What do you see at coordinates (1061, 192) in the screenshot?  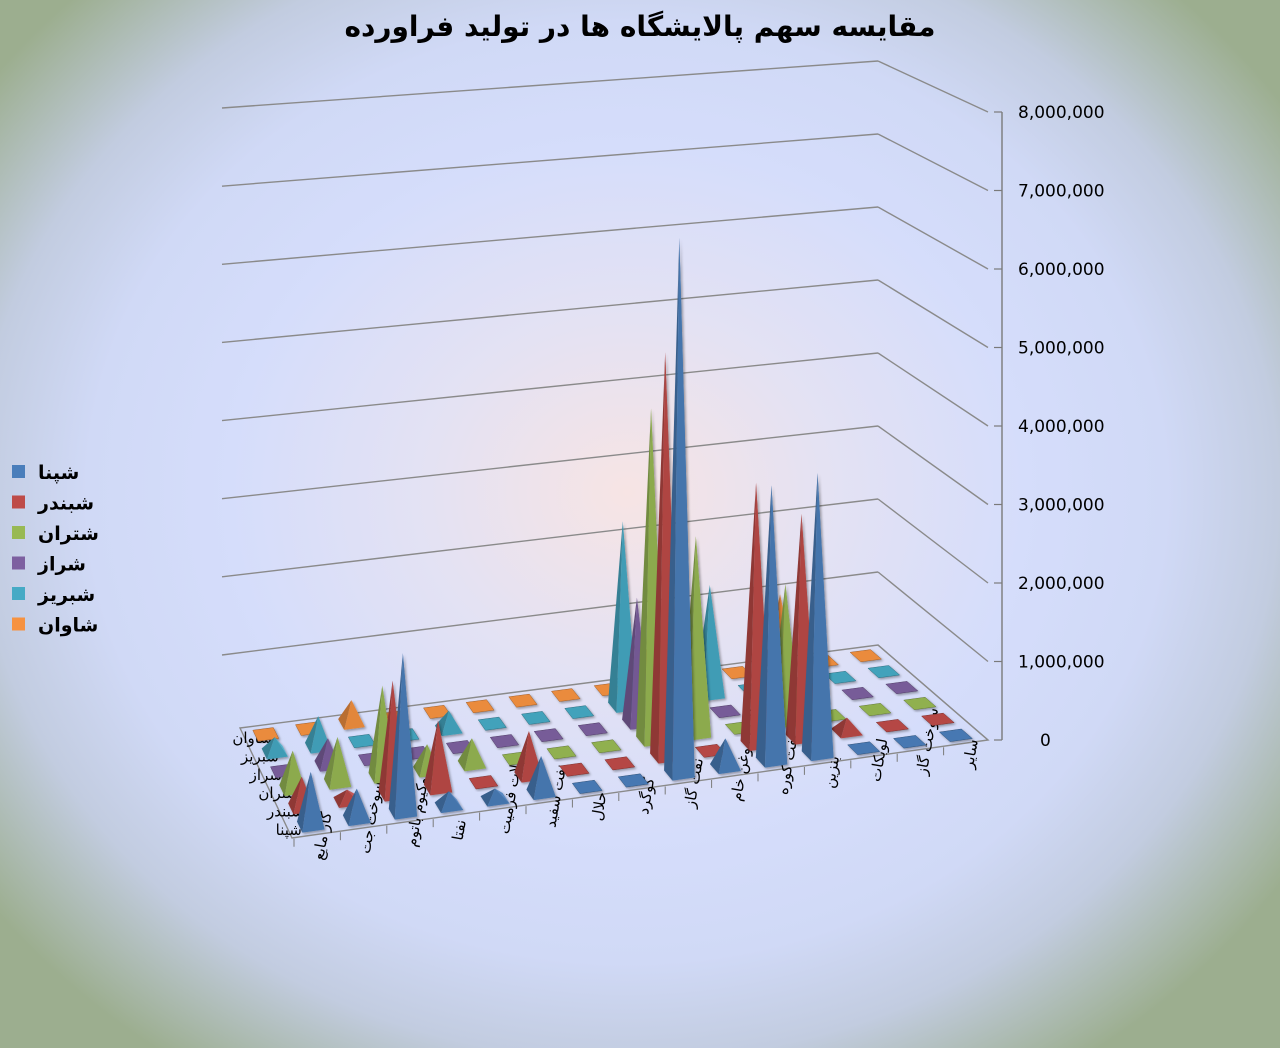 I see `value-tick-label: 7,000,000` at bounding box center [1061, 192].